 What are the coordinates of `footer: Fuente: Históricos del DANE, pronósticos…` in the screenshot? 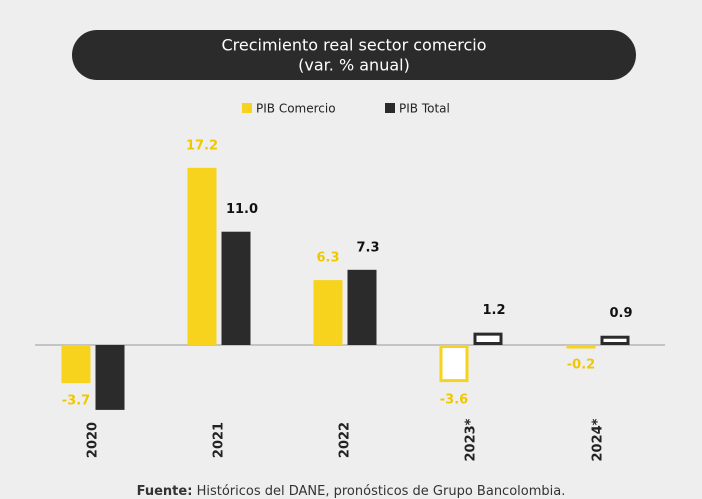 It's located at (351, 491).